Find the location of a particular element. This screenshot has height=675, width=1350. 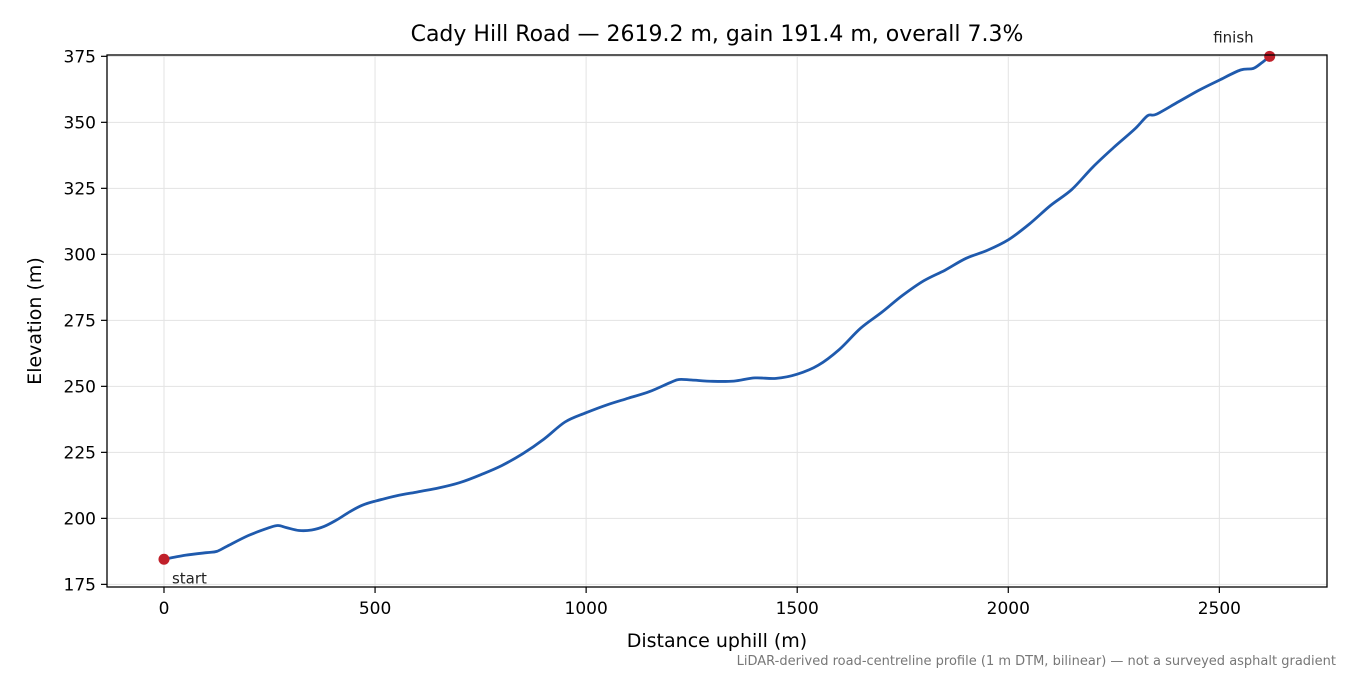

x-tick-label: 0 is located at coordinates (164, 609).